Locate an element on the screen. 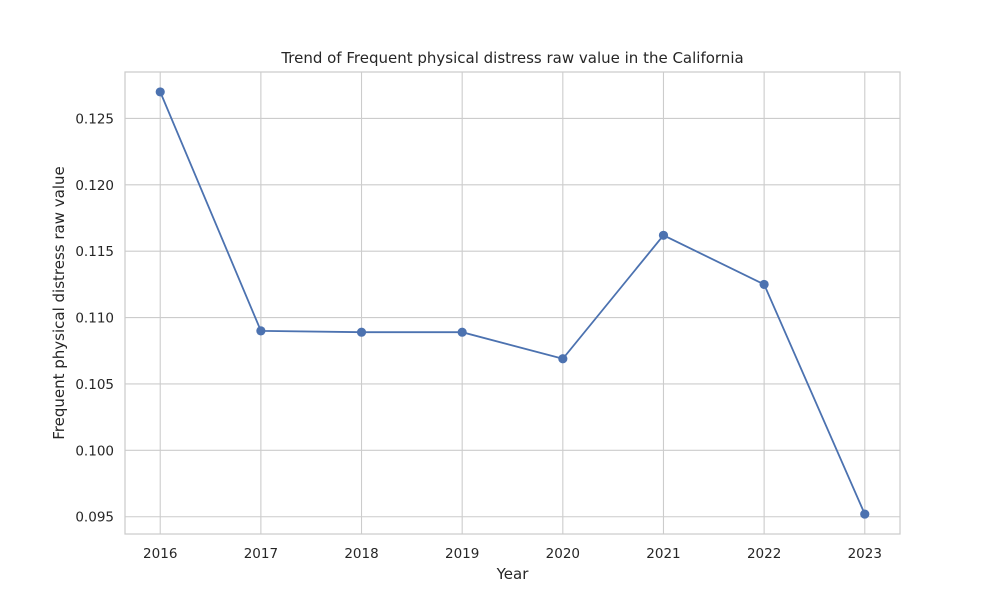 The height and width of the screenshot is (600, 1000). x-tick-label: 2018 is located at coordinates (361, 554).